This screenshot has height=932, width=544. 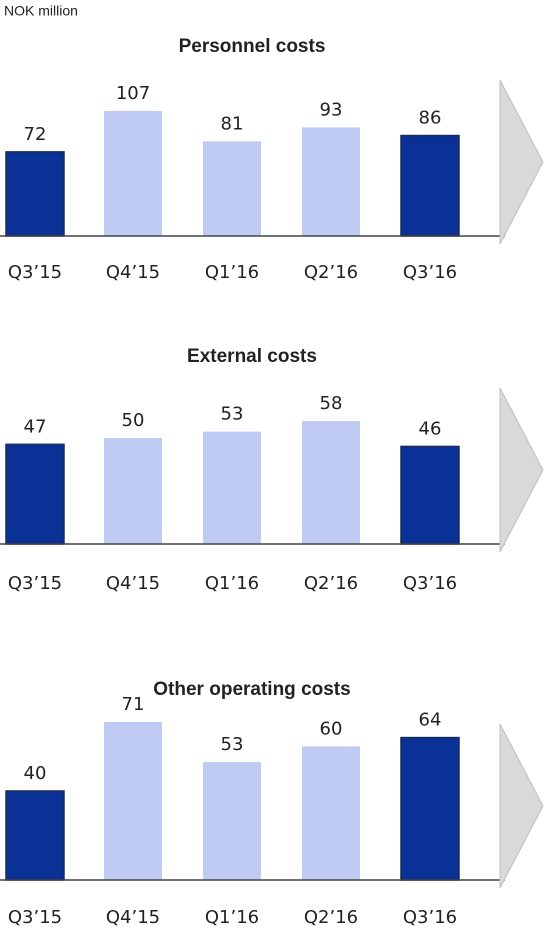 I want to click on unit-label: NOK million, so click(x=41, y=11).